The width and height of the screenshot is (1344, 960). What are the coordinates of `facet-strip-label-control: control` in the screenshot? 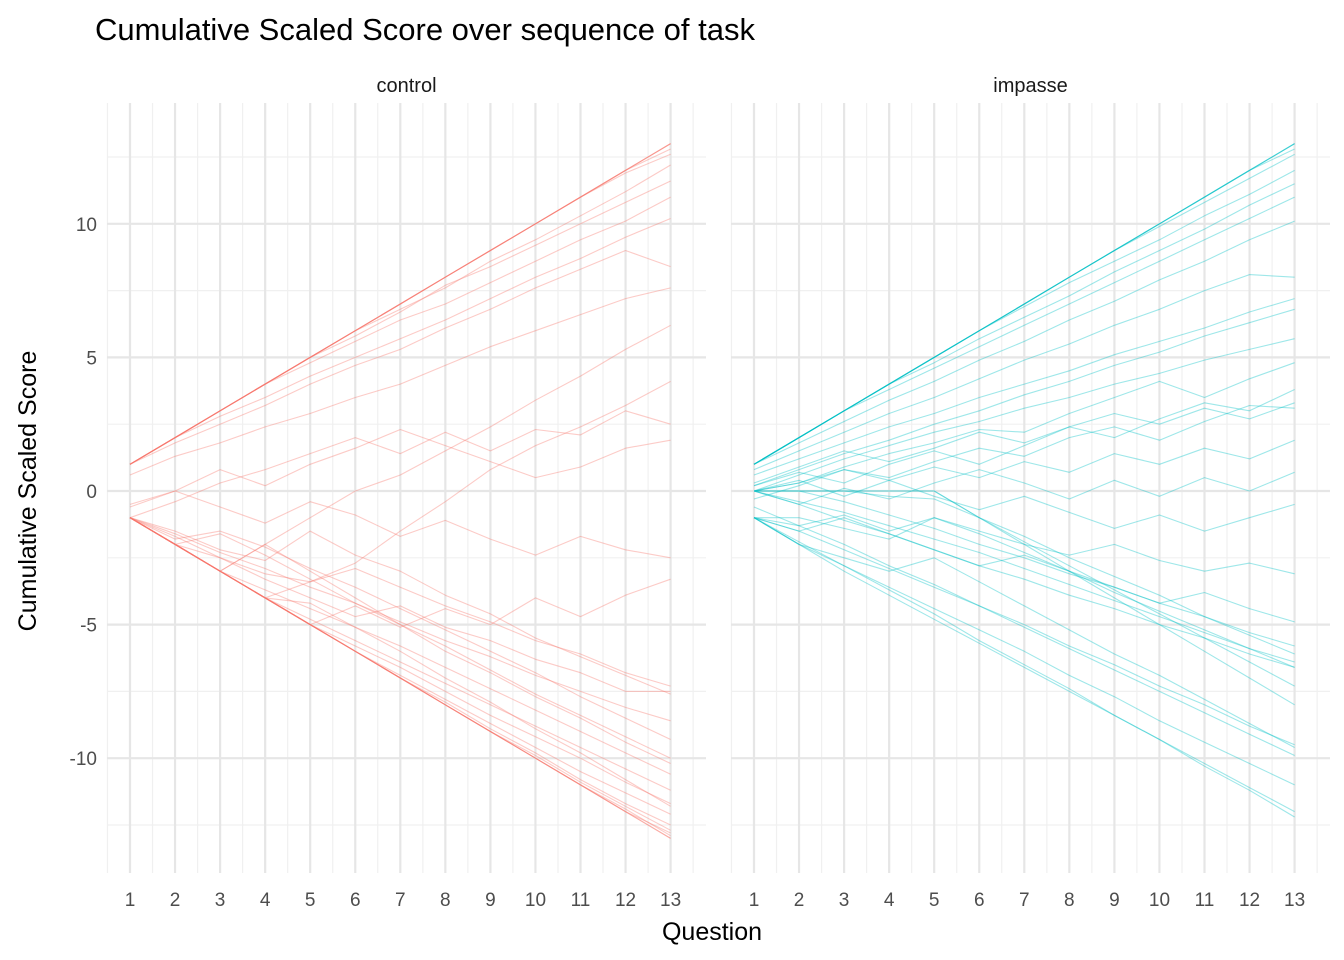 It's located at (406, 86).